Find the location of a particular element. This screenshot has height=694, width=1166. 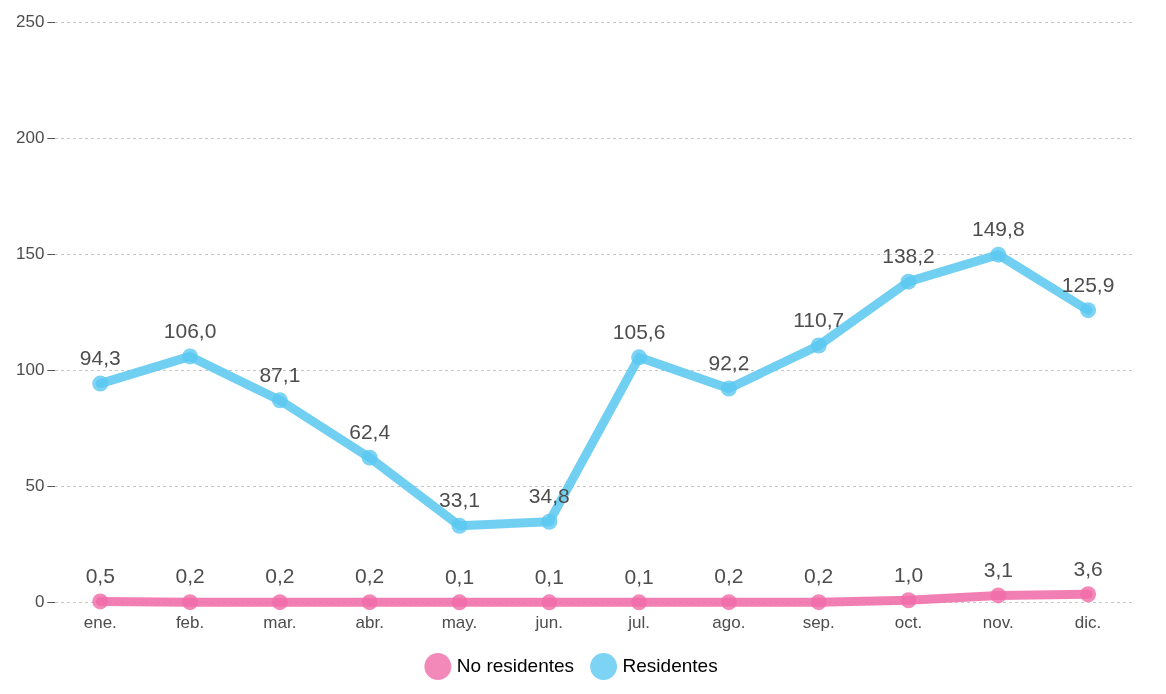

data-label: 149,8 is located at coordinates (998, 228).